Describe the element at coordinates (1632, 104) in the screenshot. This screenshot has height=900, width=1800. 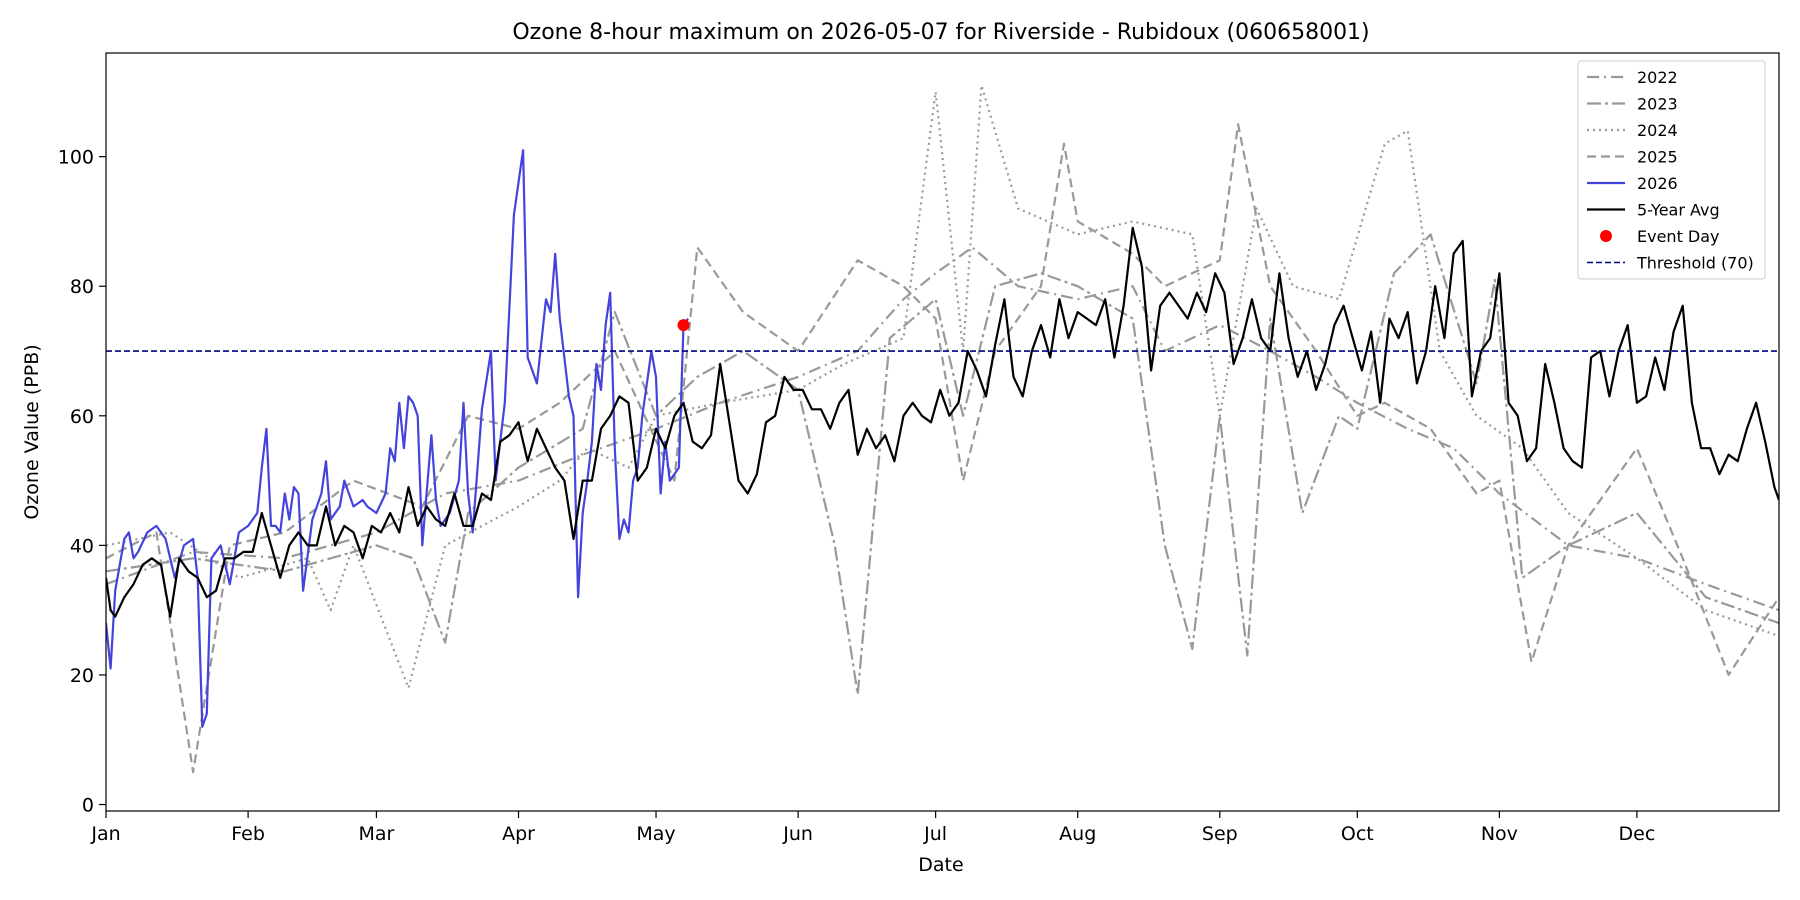
I see `legend-entry-2023: 2023` at that location.